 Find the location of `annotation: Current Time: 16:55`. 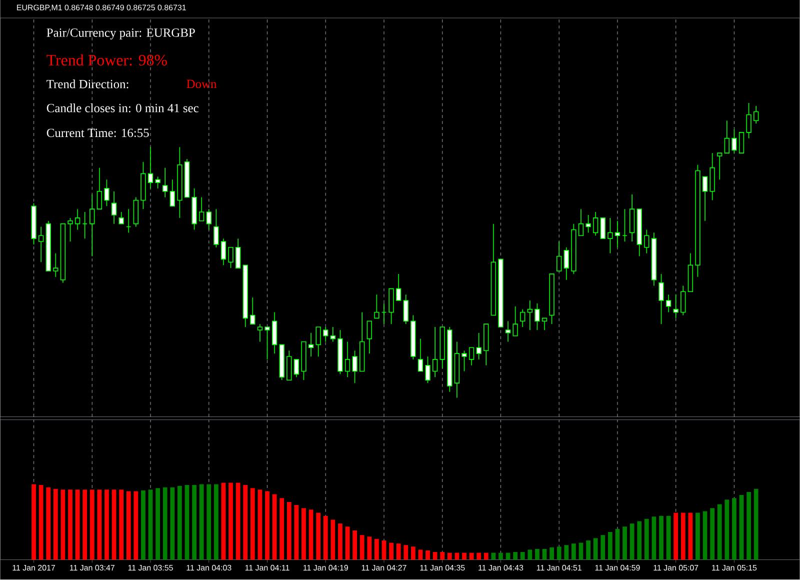

annotation: Current Time: 16:55 is located at coordinates (97, 133).